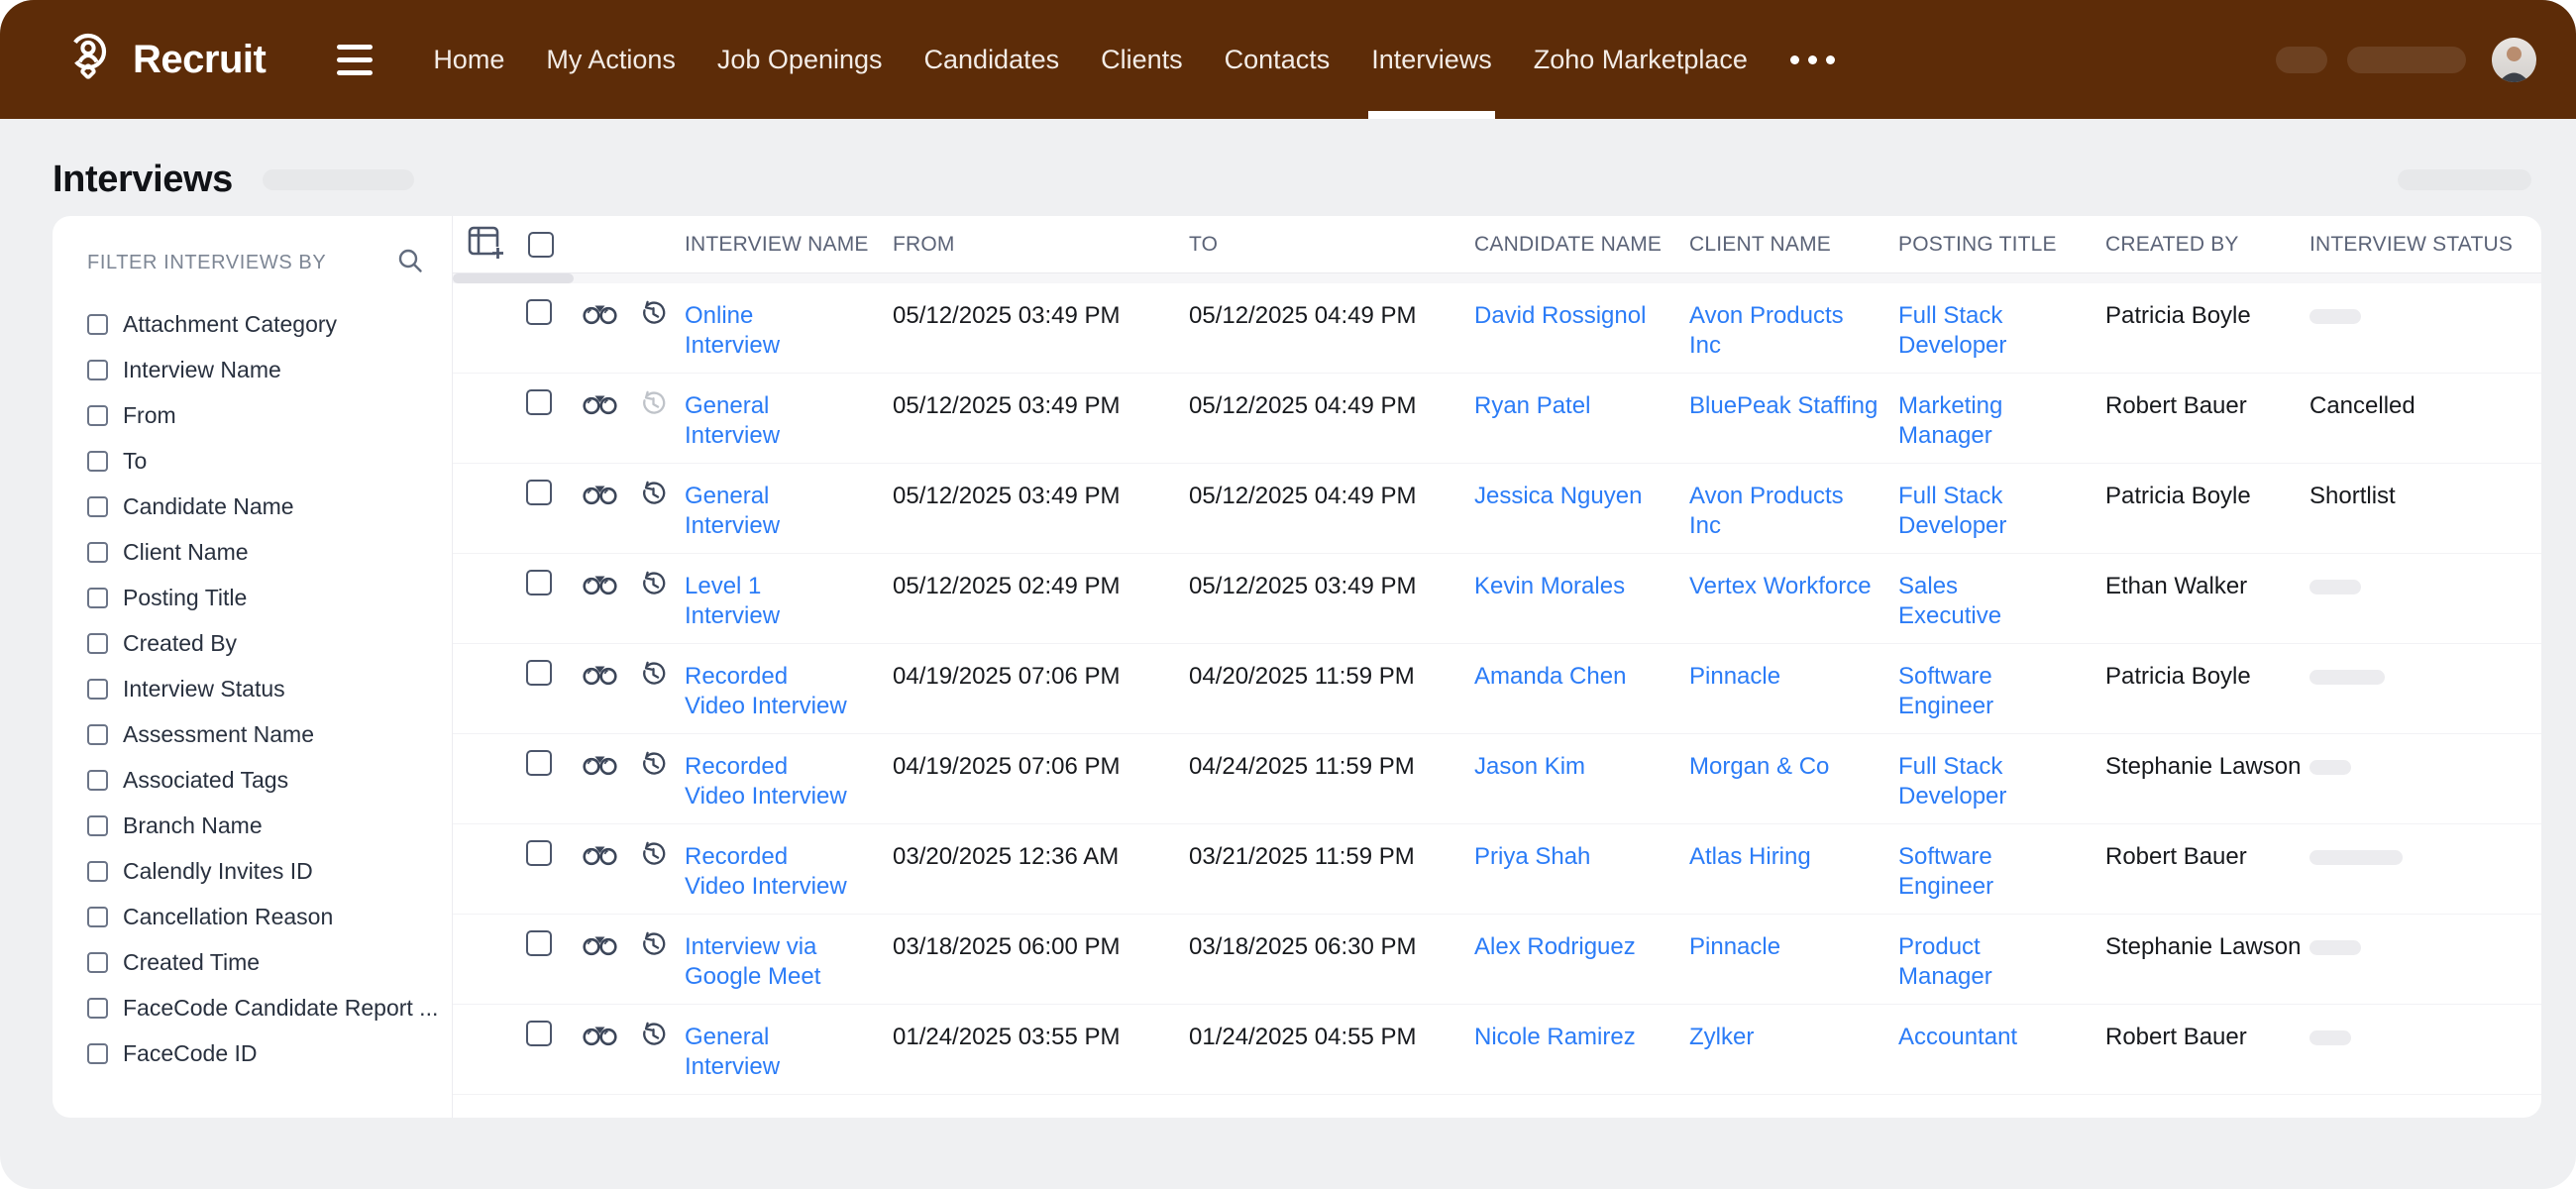  Describe the element at coordinates (1560, 315) in the screenshot. I see `candidate-name-link: David Rossignol` at that location.